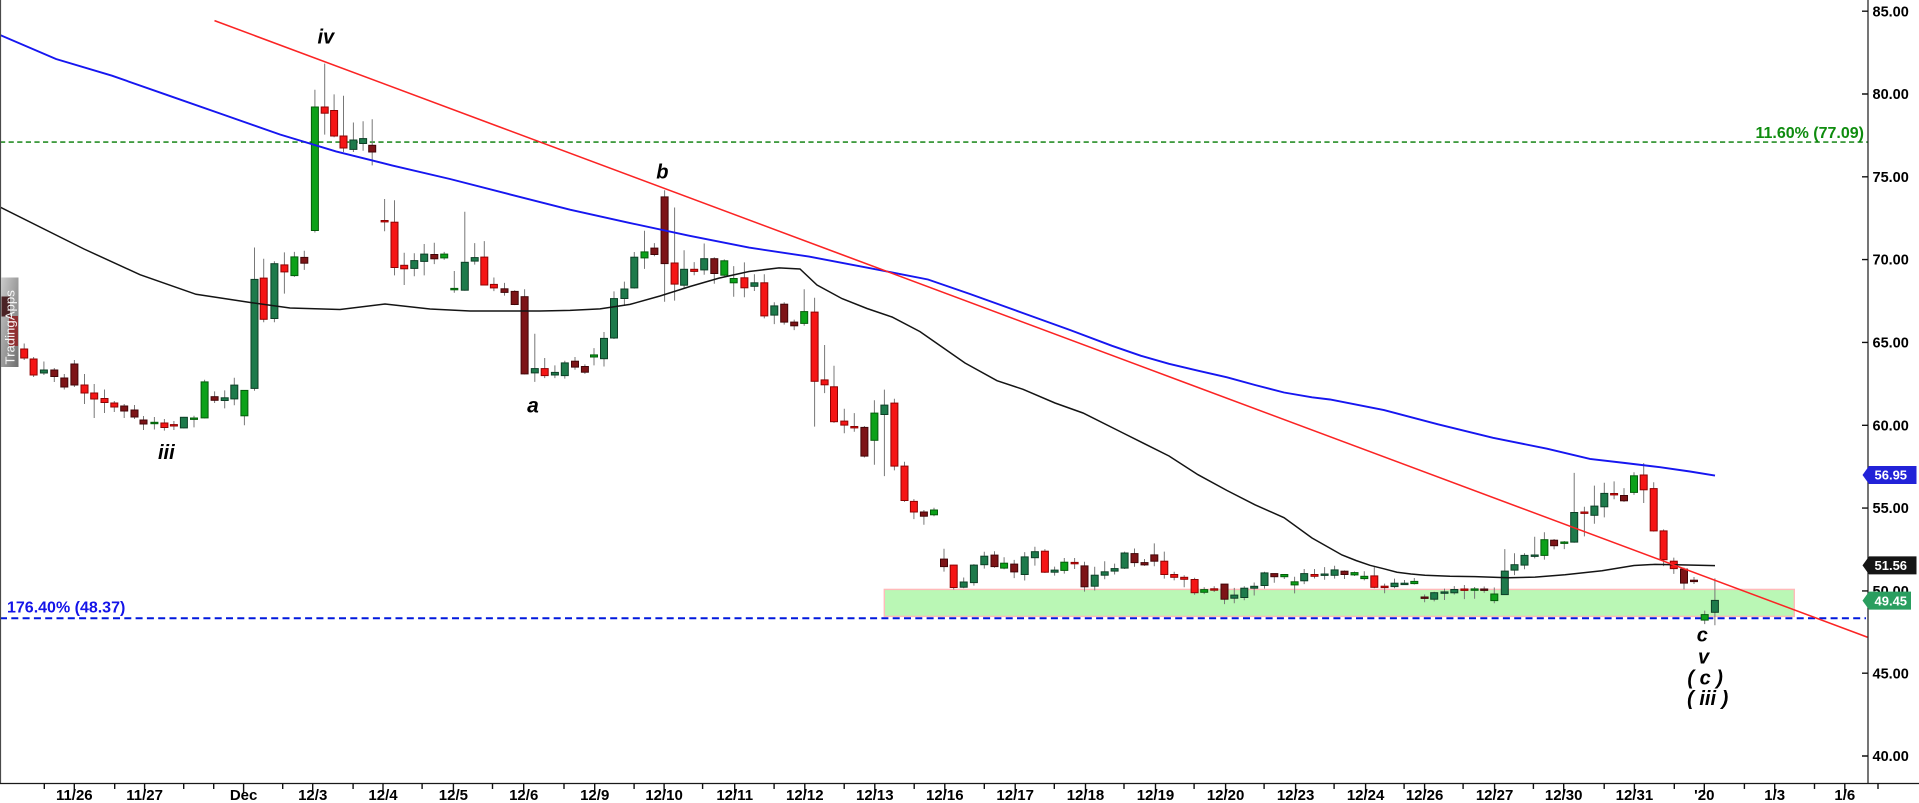  Describe the element at coordinates (734, 795) in the screenshot. I see `svg-text: 12/11` at that location.